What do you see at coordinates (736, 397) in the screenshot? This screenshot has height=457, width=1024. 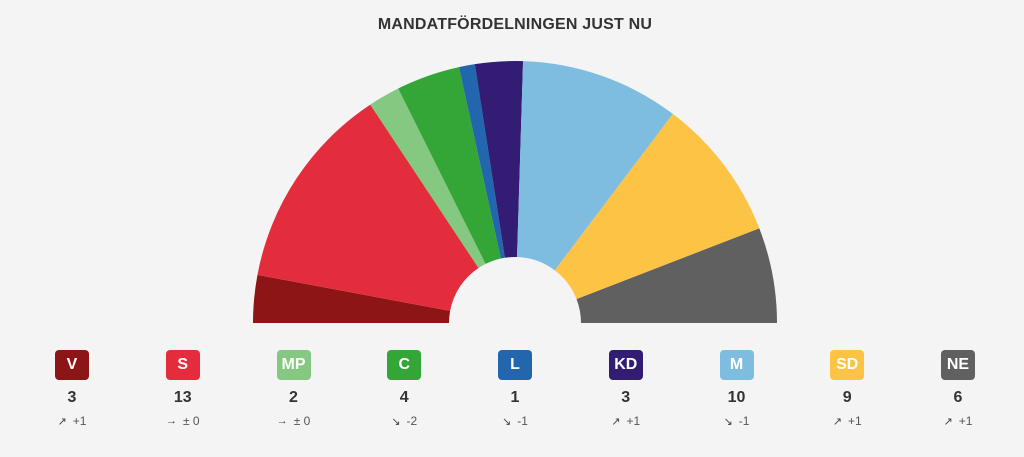 I see `seat-count: 10` at bounding box center [736, 397].